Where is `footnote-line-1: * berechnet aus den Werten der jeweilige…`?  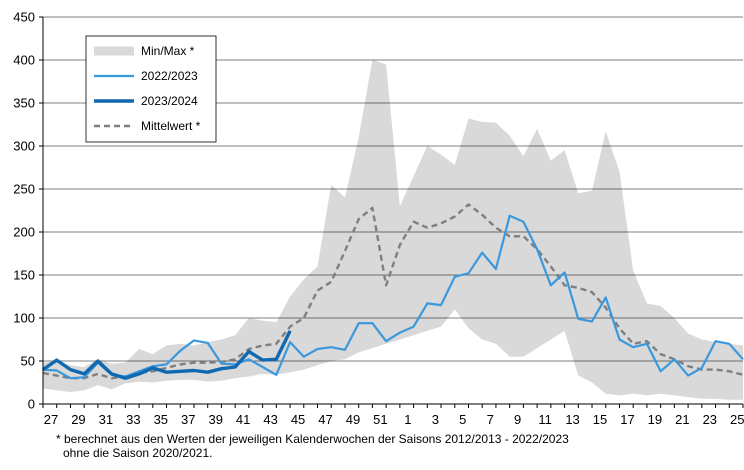 footnote-line-1: * berechnet aus den Werten der jeweilige… is located at coordinates (312, 439).